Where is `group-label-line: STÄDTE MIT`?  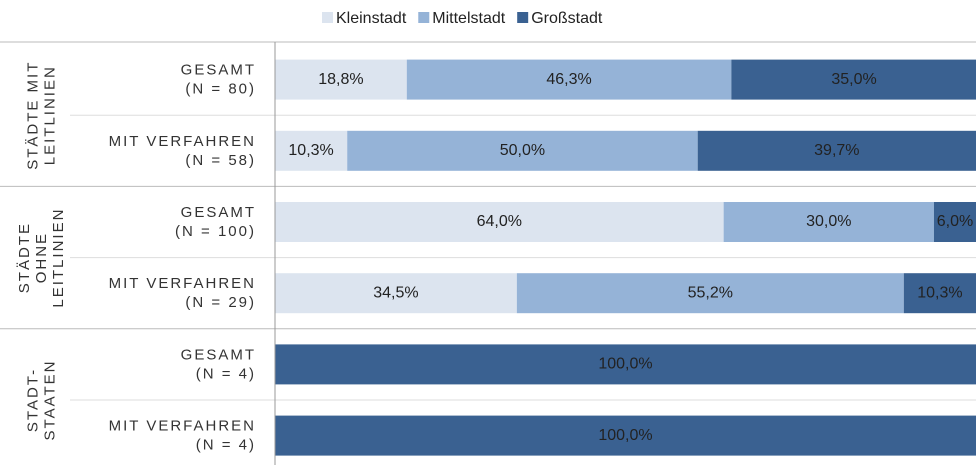 group-label-line: STÄDTE MIT is located at coordinates (32, 115).